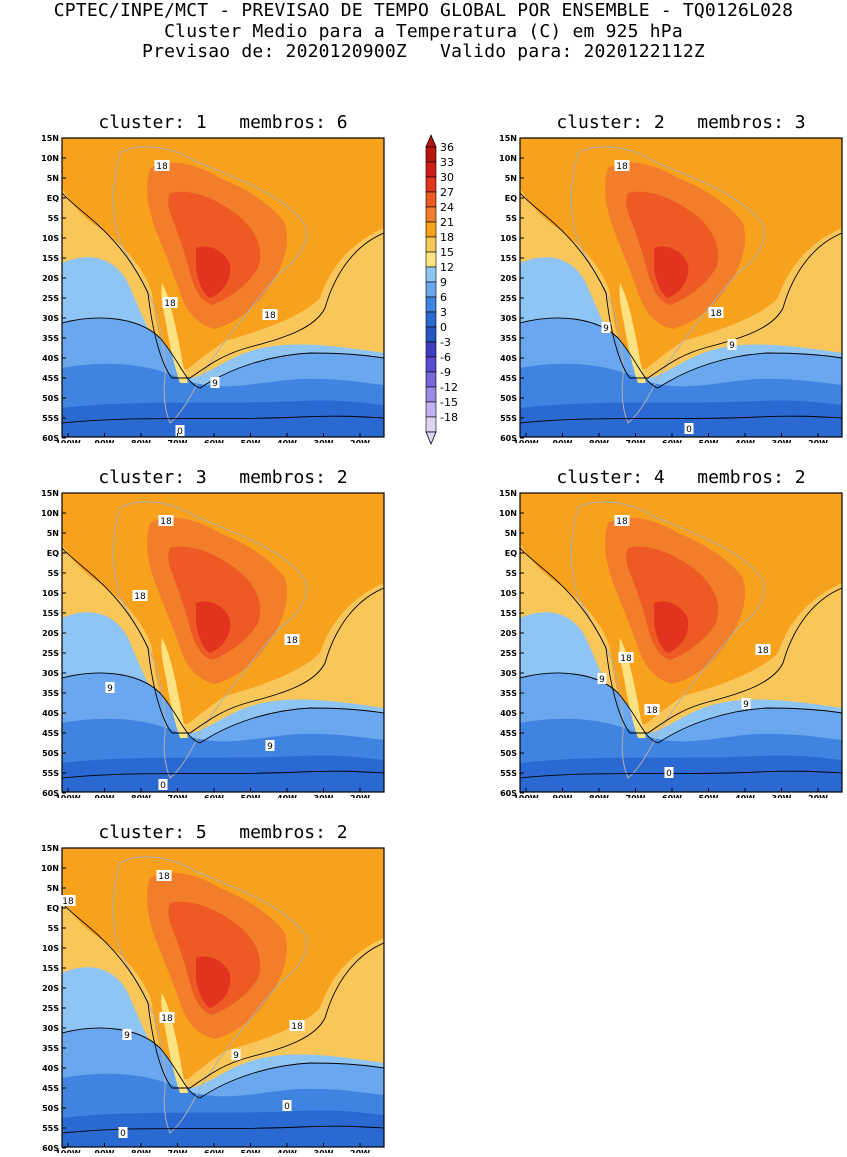 The image size is (847, 1157). I want to click on lon-label: 100W, so click(68, 441).